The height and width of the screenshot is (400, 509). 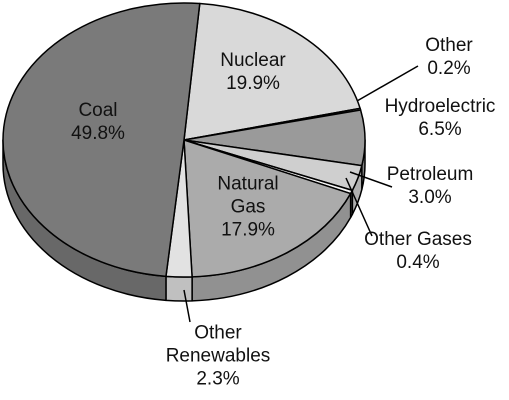 What do you see at coordinates (98, 110) in the screenshot?
I see `category-name: Coal` at bounding box center [98, 110].